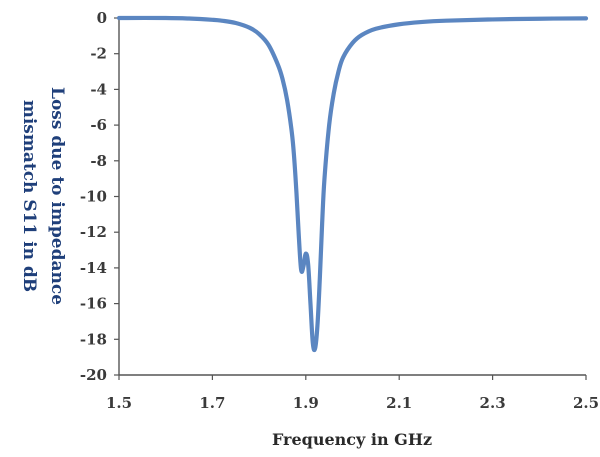  What do you see at coordinates (93, 268) in the screenshot?
I see `y-tick-label: -14` at bounding box center [93, 268].